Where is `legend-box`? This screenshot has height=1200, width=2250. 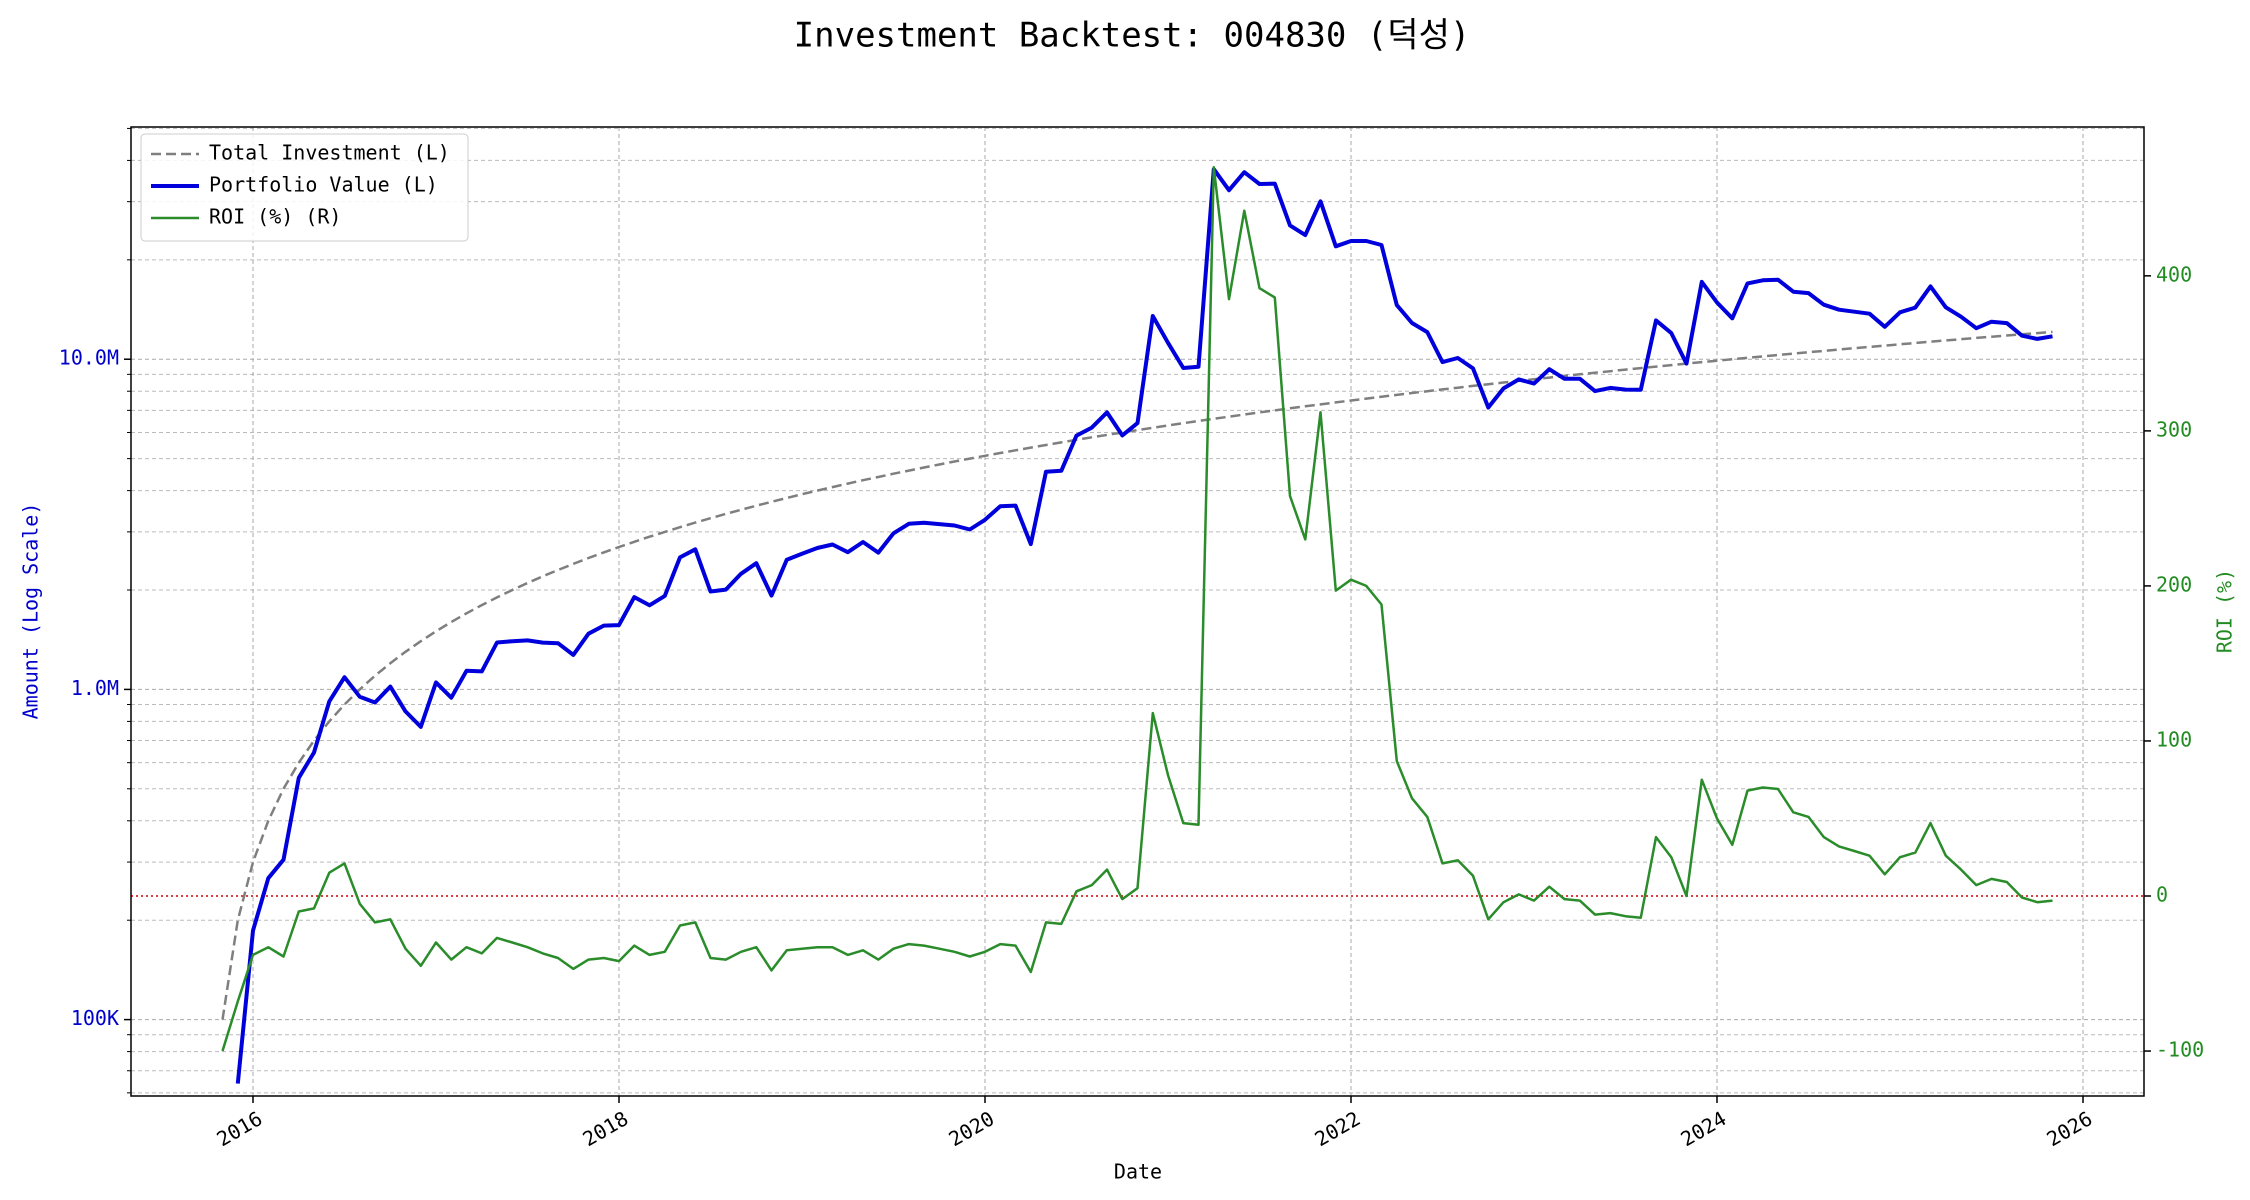
legend-box is located at coordinates (304, 187).